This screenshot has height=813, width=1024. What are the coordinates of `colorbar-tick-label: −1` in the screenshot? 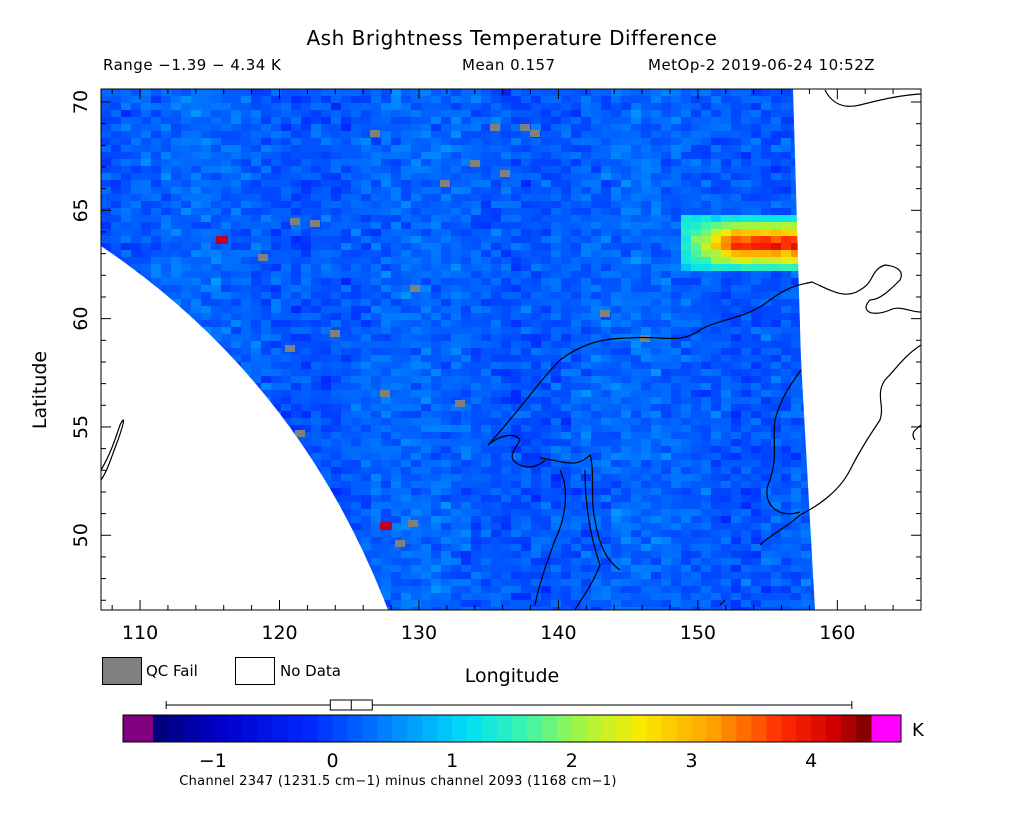 It's located at (213, 761).